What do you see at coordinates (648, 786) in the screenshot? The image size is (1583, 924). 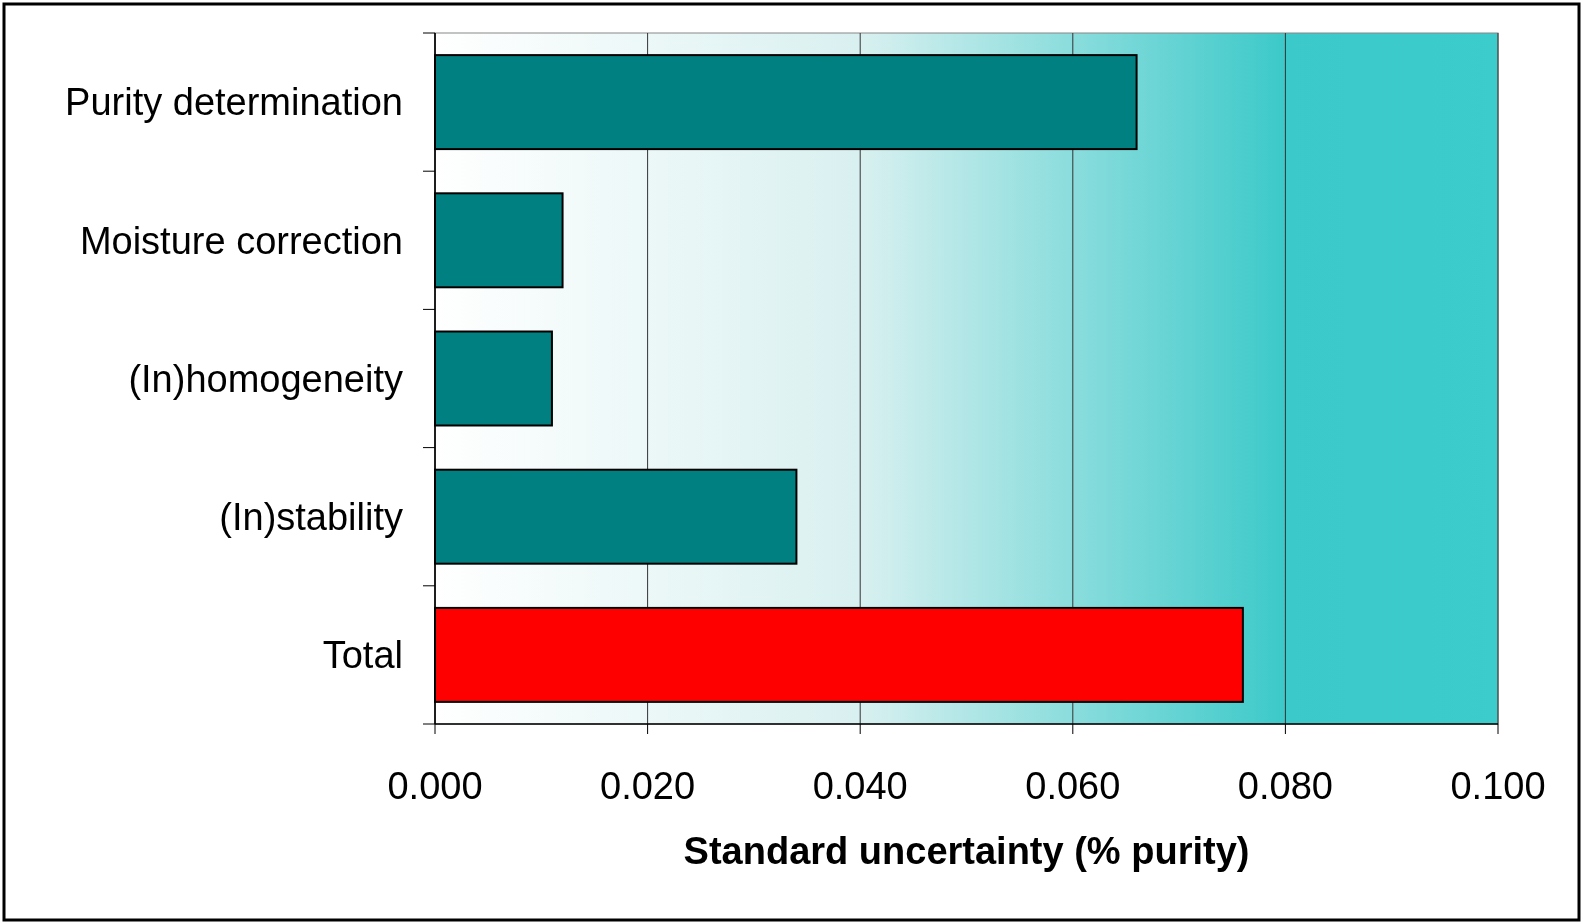 I see `x-tick-label: 0.020` at bounding box center [648, 786].